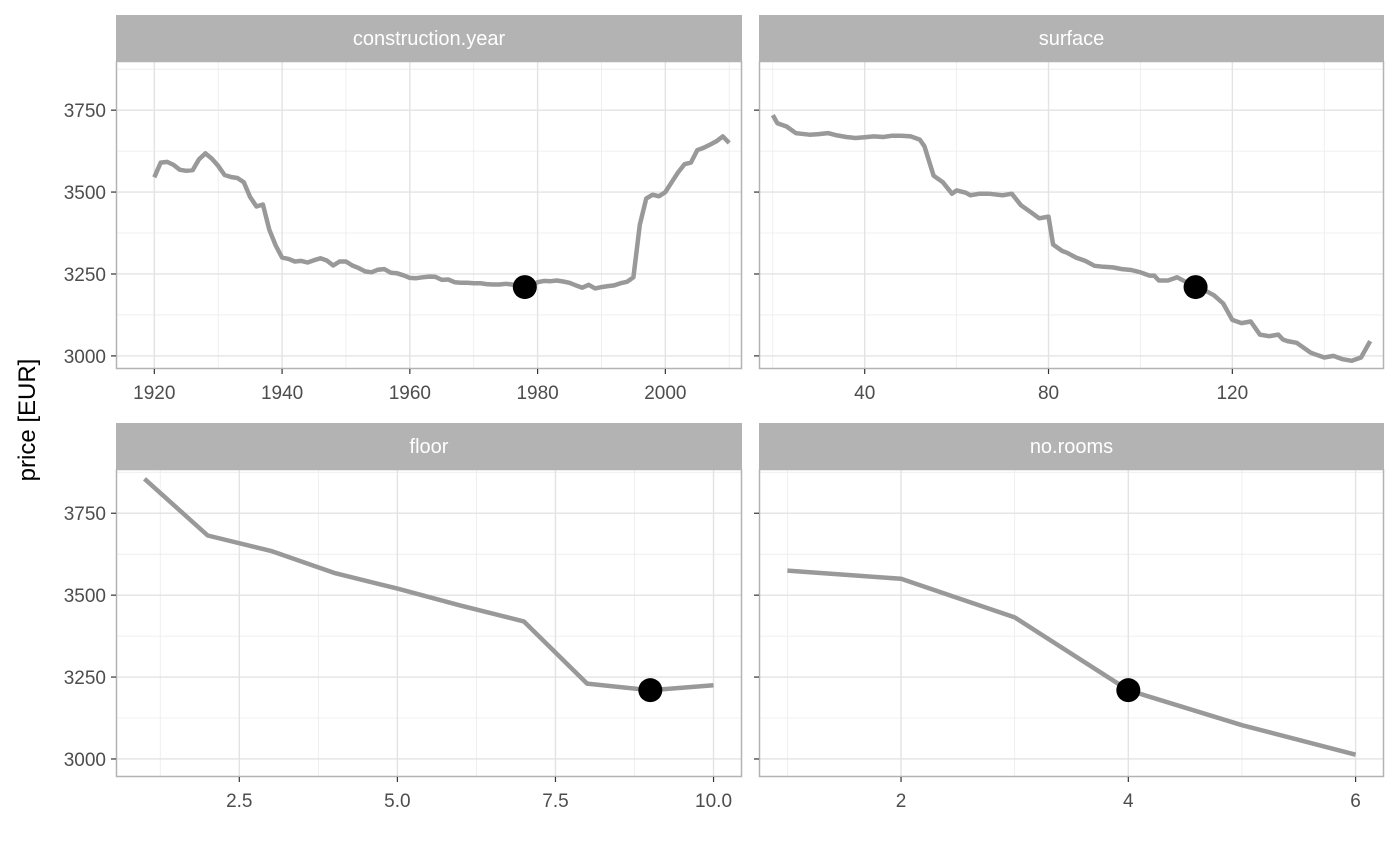  I want to click on x-tick-label: 80, so click(1048, 393).